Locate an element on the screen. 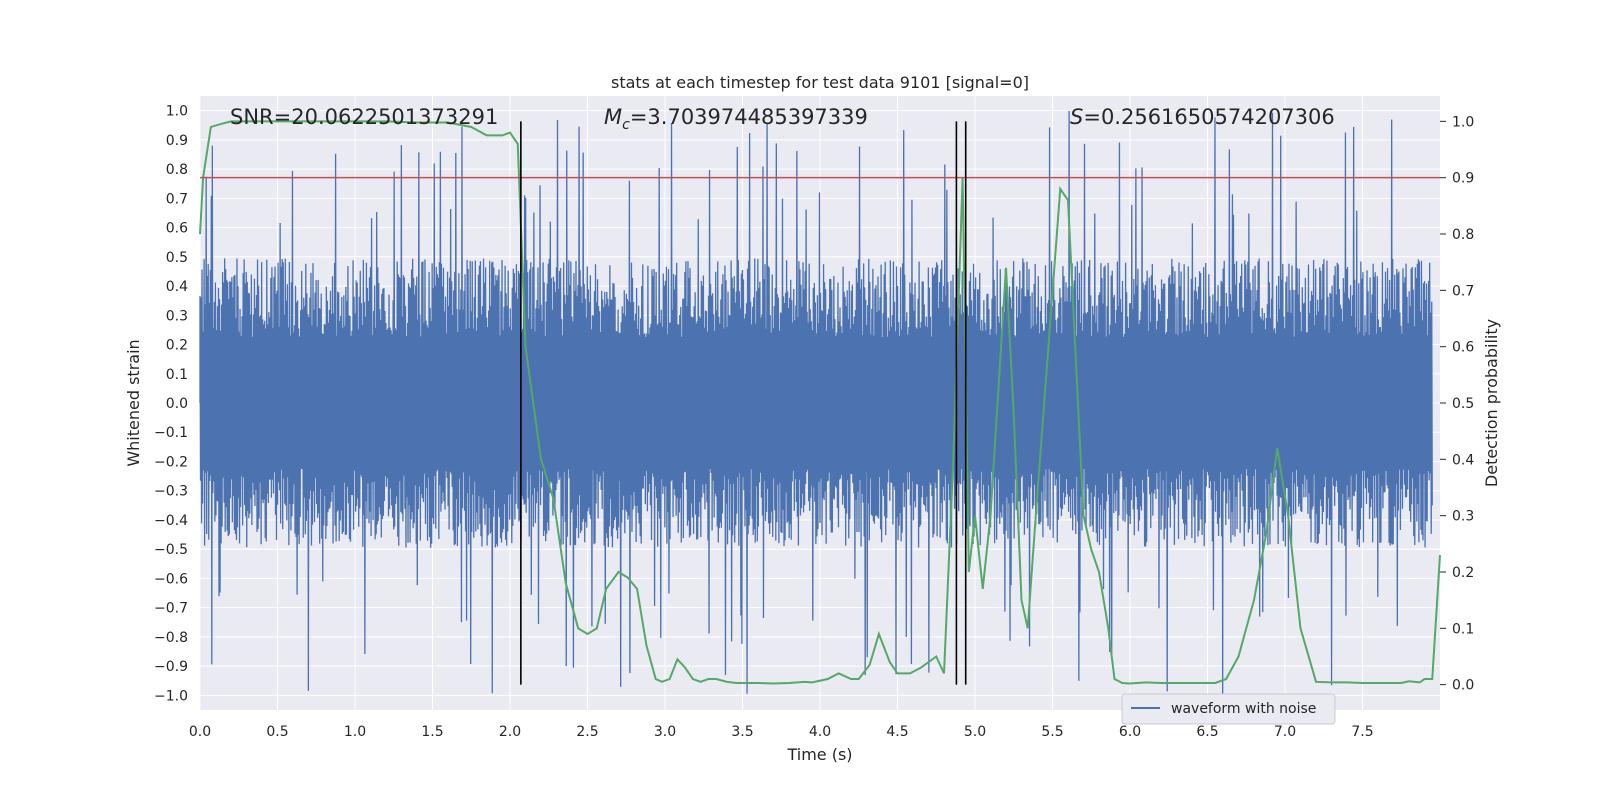 Image resolution: width=1600 pixels, height=800 pixels. y-tick-label-8: 0.2 is located at coordinates (177, 346).